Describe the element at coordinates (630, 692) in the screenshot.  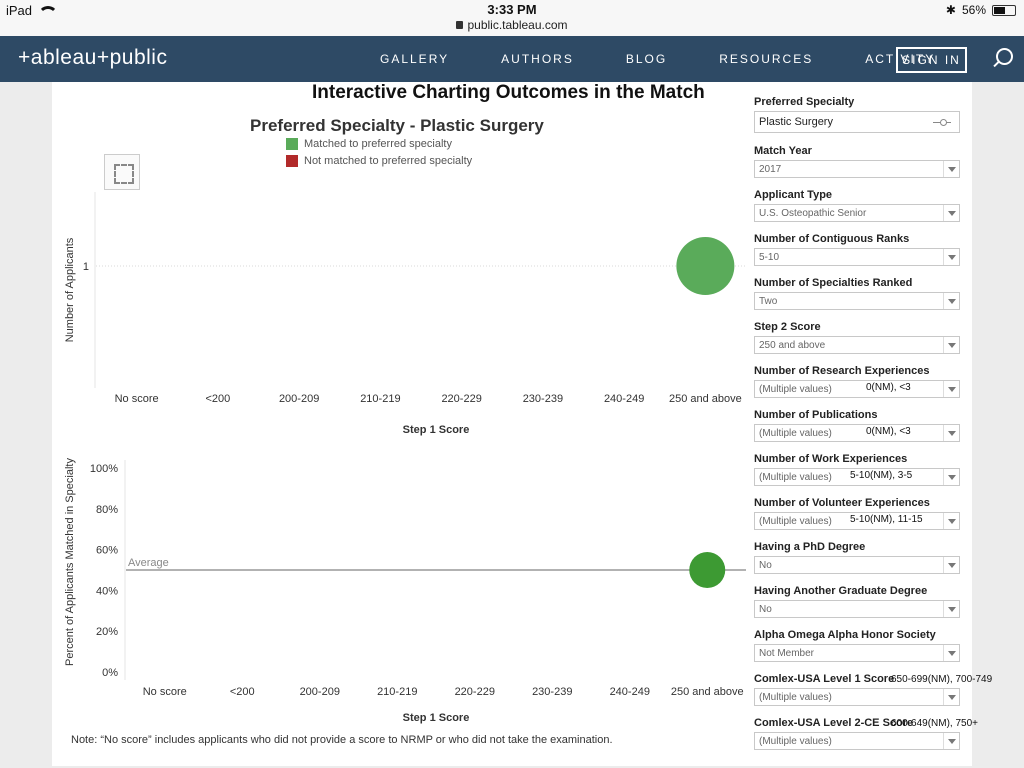
I see `chart2-x-tick: 240-249` at that location.